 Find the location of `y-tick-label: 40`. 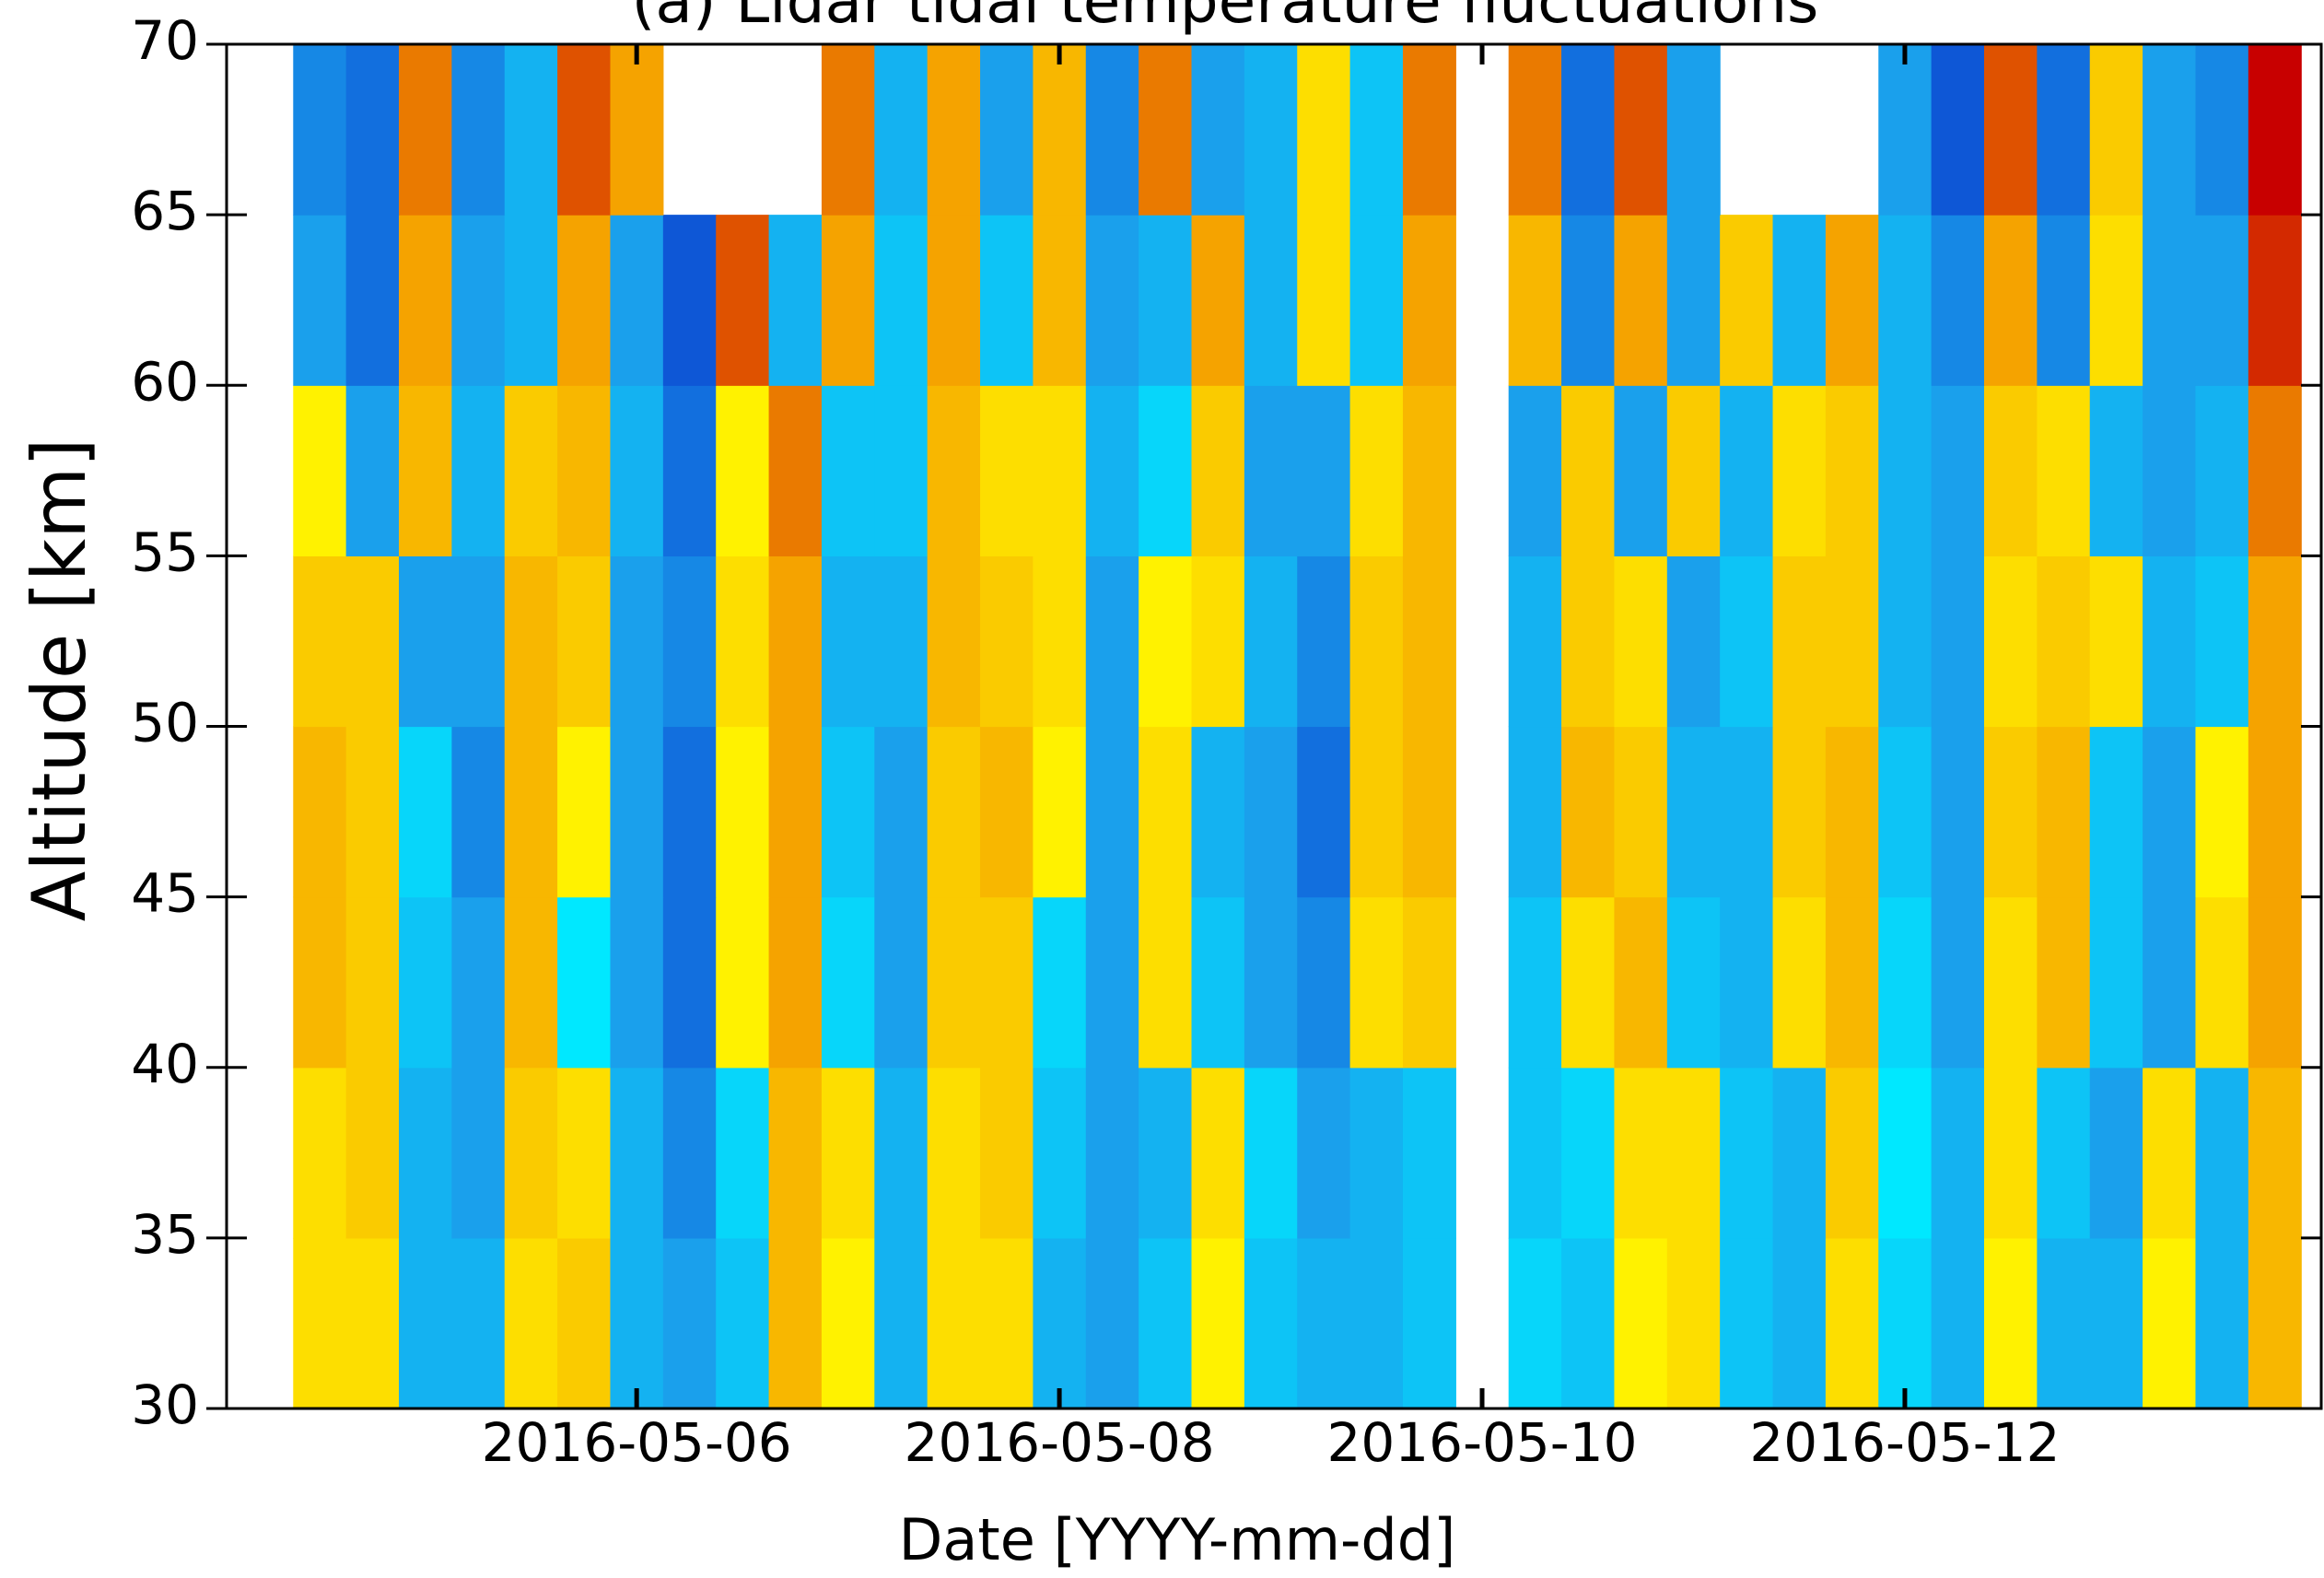

y-tick-label: 40 is located at coordinates (165, 1064).